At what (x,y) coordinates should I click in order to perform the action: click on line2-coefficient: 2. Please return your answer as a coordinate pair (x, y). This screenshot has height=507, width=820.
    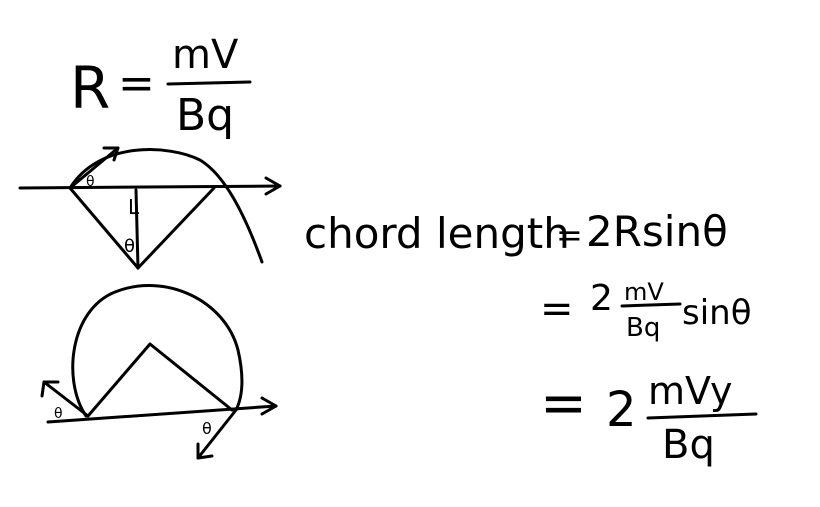
    Looking at the image, I should click on (601, 298).